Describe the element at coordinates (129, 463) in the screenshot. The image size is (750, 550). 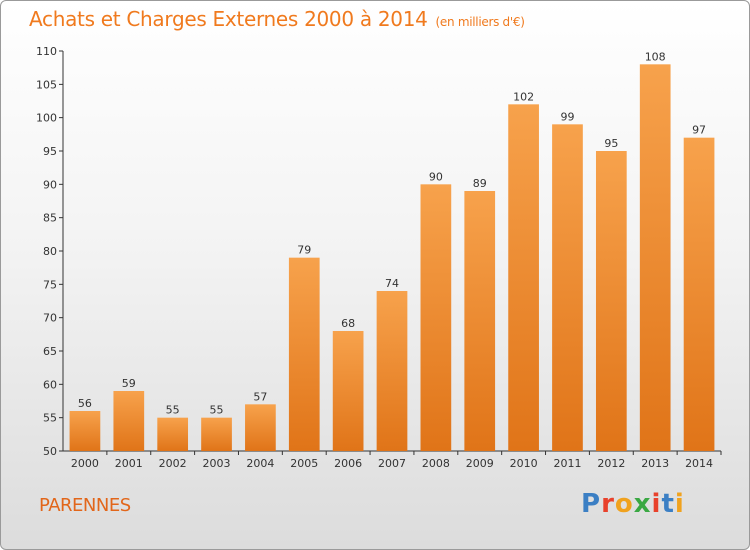
I see `x-tick-label: 2001` at that location.